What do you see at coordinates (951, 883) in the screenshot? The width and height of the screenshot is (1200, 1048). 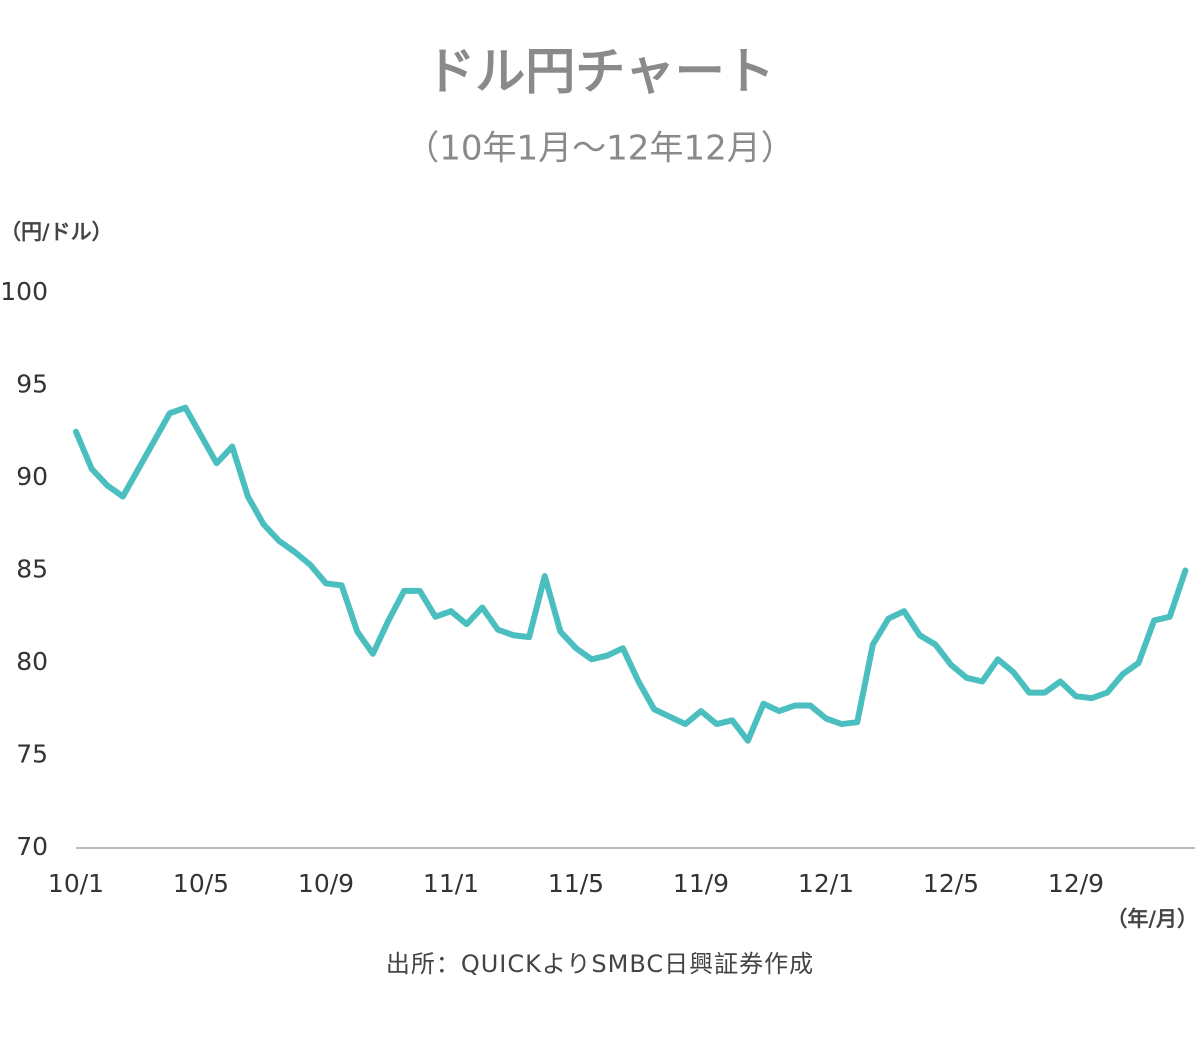 I see `x-tick-label: 12/5` at bounding box center [951, 883].